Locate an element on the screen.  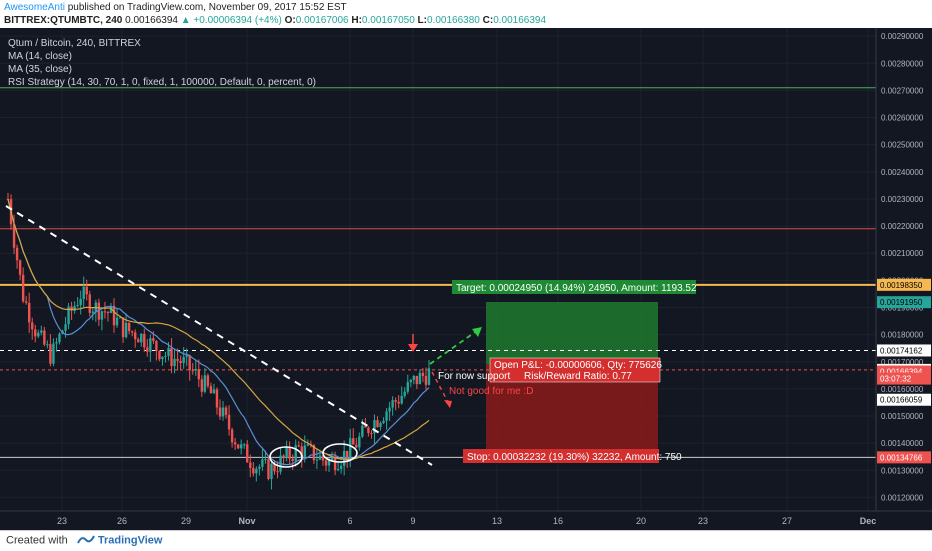
price-tick: 0.00210000 is located at coordinates (902, 253).